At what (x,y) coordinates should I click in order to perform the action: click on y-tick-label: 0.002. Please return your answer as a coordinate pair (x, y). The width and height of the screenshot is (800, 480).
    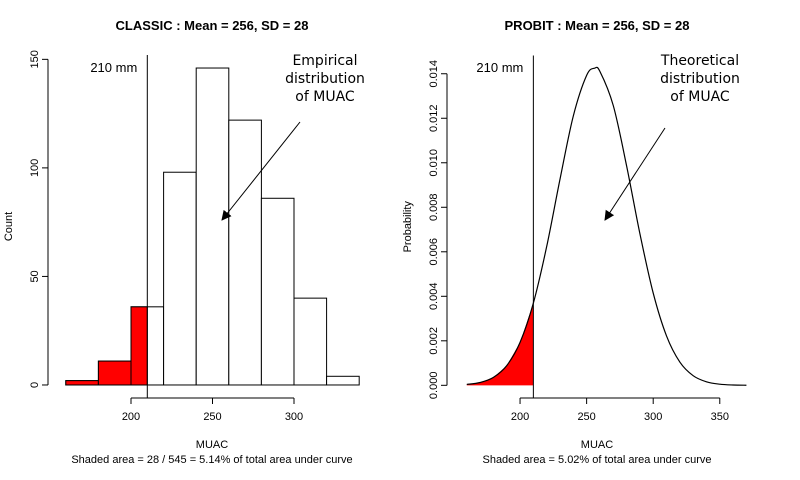
    Looking at the image, I should click on (434, 341).